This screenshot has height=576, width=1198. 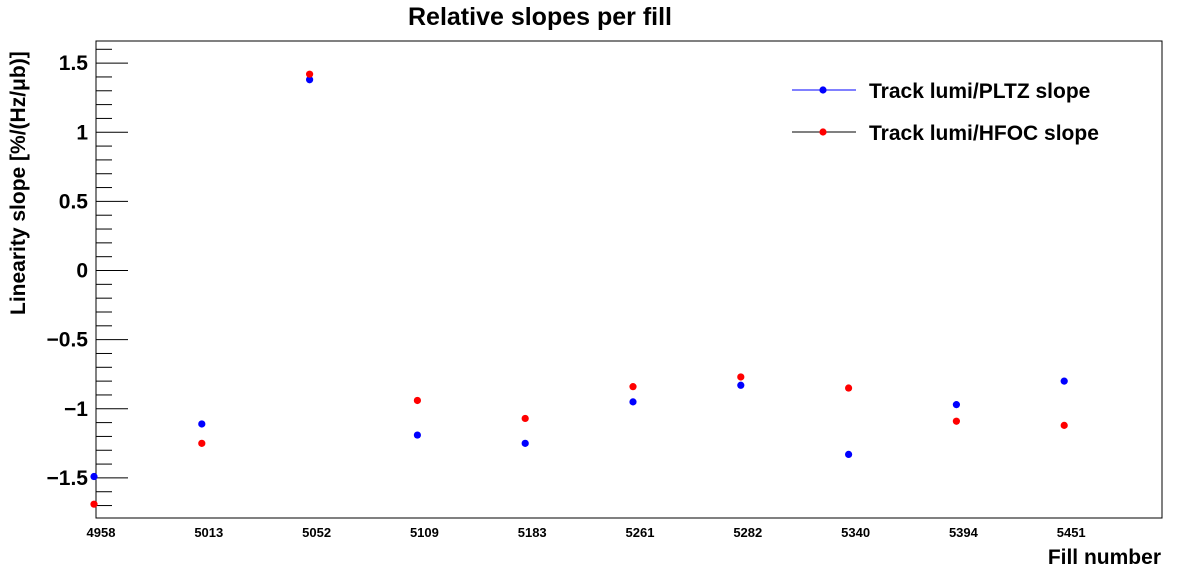 I want to click on chart-title: Relative slopes per fill, so click(x=540, y=17).